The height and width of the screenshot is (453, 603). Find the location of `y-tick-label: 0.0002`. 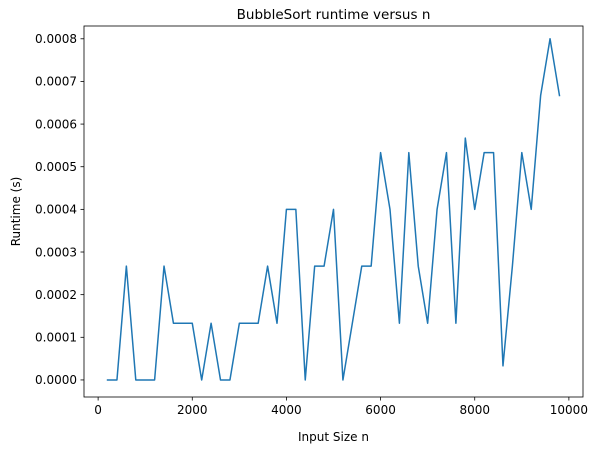

y-tick-label: 0.0002 is located at coordinates (56, 295).